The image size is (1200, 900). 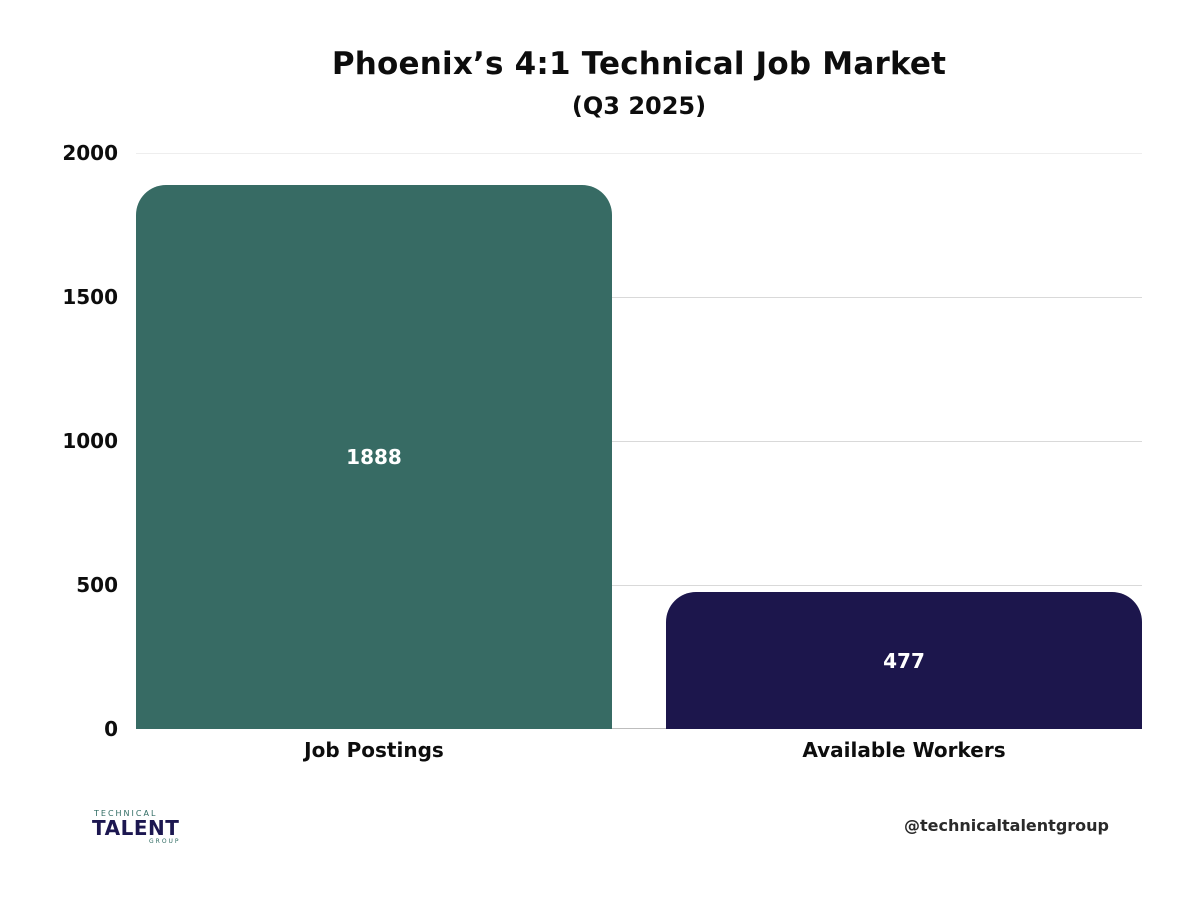 I want to click on chart-title: Phoenix’s 4:1 Technical Job Market, so click(x=639, y=64).